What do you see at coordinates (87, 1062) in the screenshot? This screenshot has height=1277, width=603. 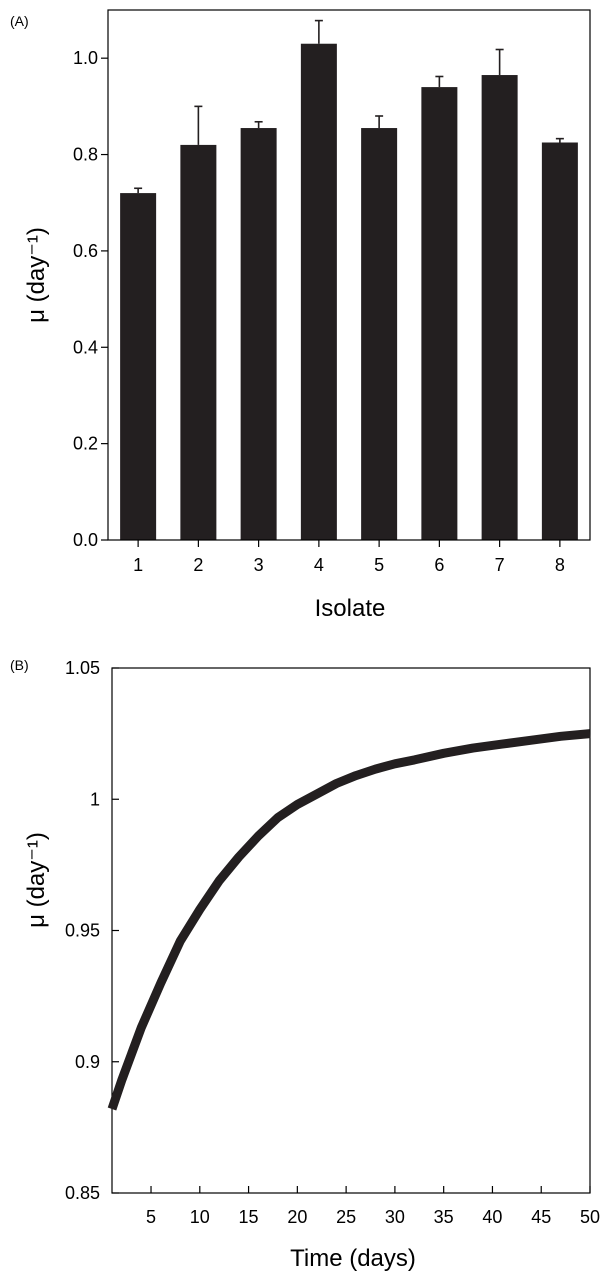 I see `y-tick-label: 0.9` at bounding box center [87, 1062].